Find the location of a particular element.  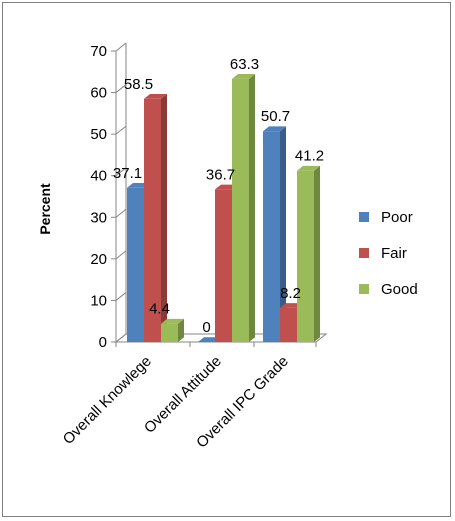

y-tick-label: 50 is located at coordinates (98, 134).